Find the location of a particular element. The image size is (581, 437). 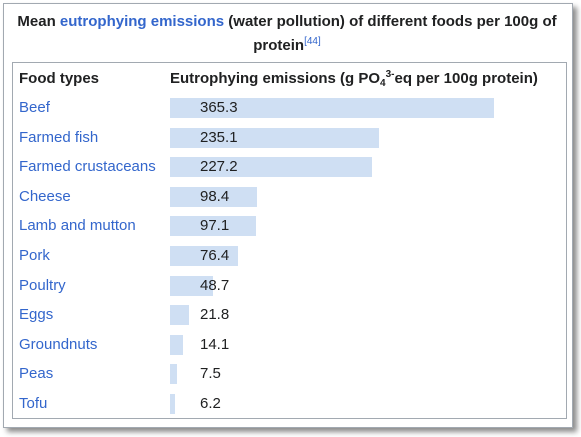

table-row: Beef 365.3 is located at coordinates (289, 110).